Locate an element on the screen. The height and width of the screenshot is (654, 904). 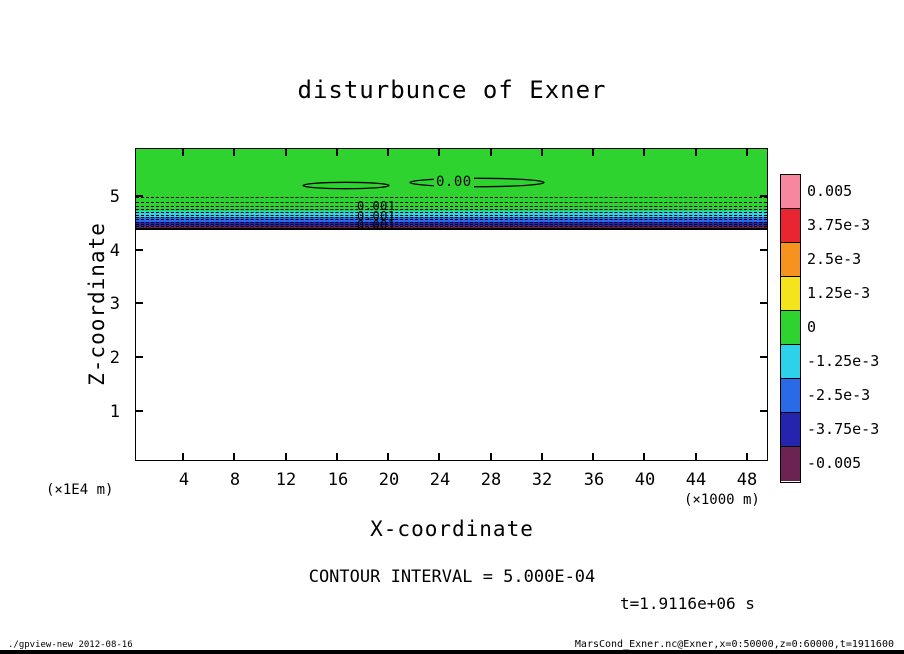
colorbar-tick-label: 2.5e-3 is located at coordinates (834, 259).